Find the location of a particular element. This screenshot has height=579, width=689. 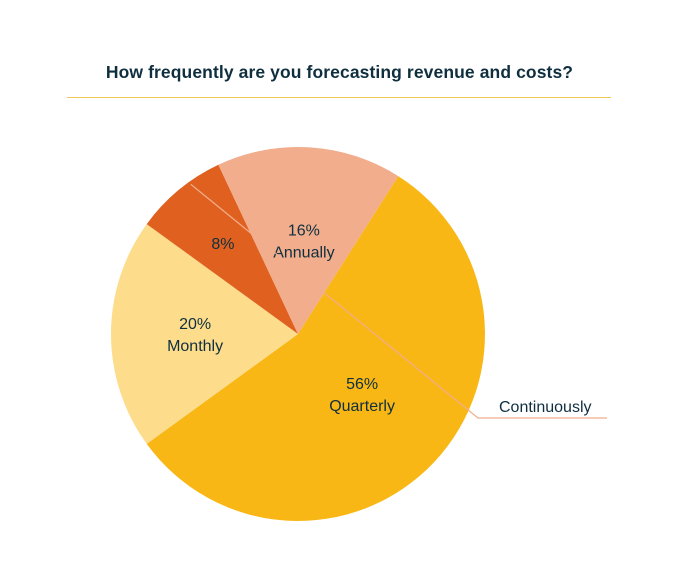

pie-label-annually: 16% Annually is located at coordinates (303, 242).